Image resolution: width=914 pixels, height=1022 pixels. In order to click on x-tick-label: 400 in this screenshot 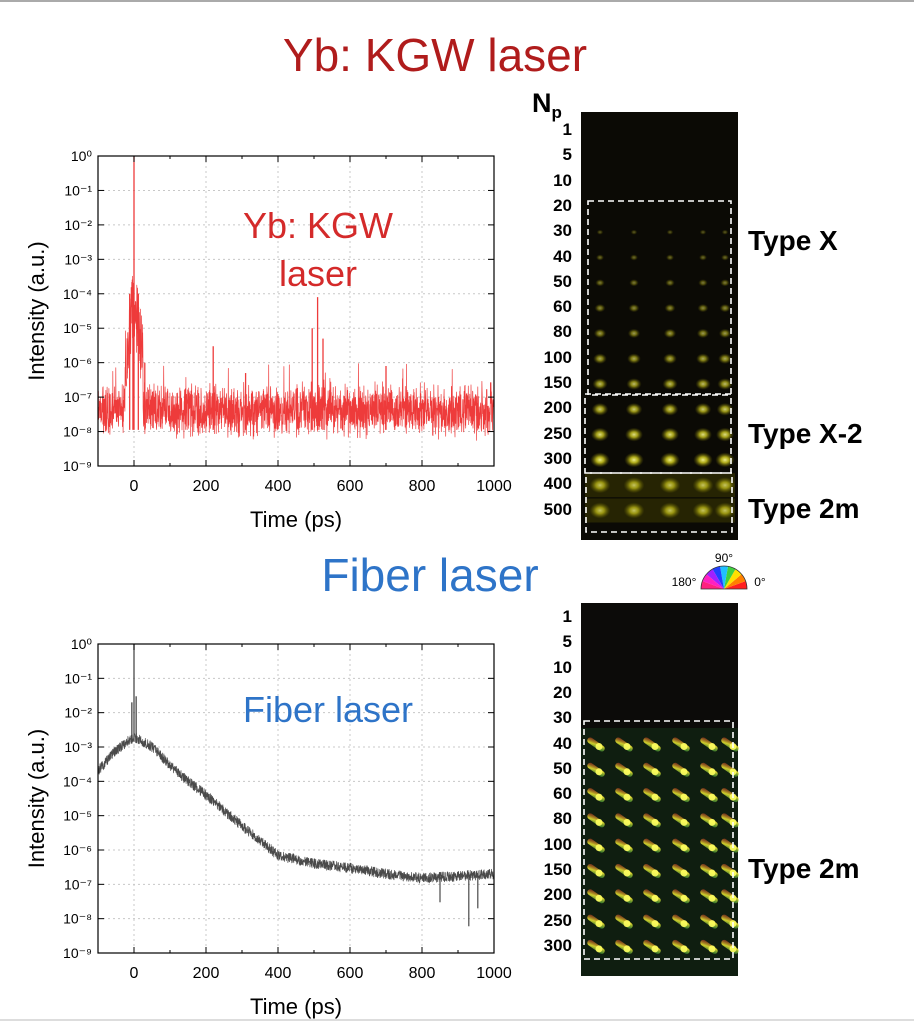, I will do `click(278, 486)`.